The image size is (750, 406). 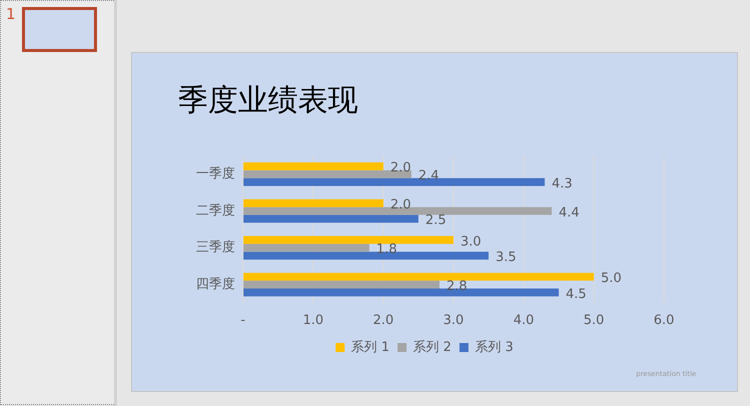 I want to click on x-tick-label: 2.0, so click(x=383, y=320).